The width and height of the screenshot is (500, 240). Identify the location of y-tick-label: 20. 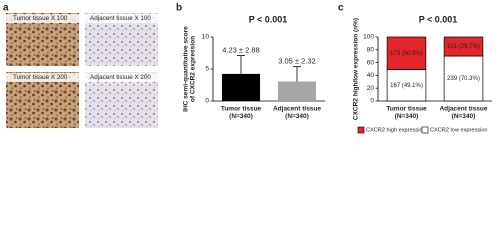
(371, 88).